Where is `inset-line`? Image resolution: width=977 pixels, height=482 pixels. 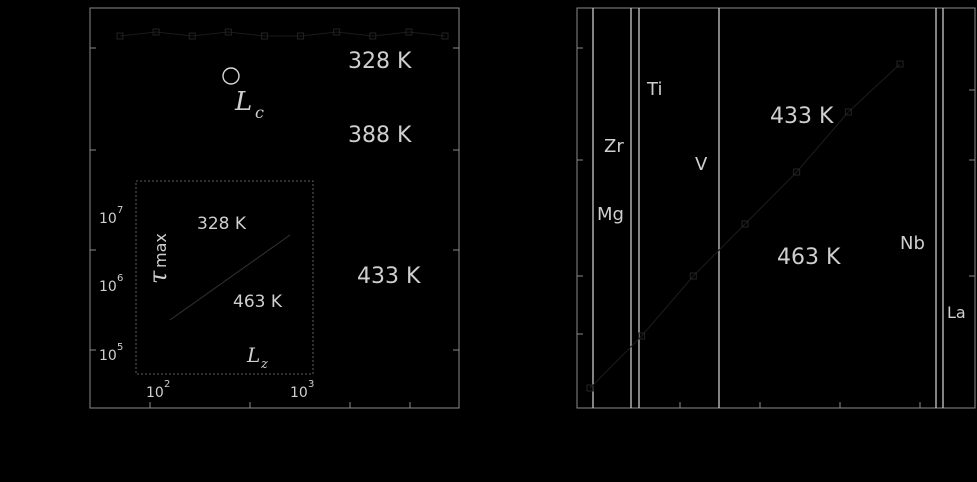
inset-line is located at coordinates (230, 277).